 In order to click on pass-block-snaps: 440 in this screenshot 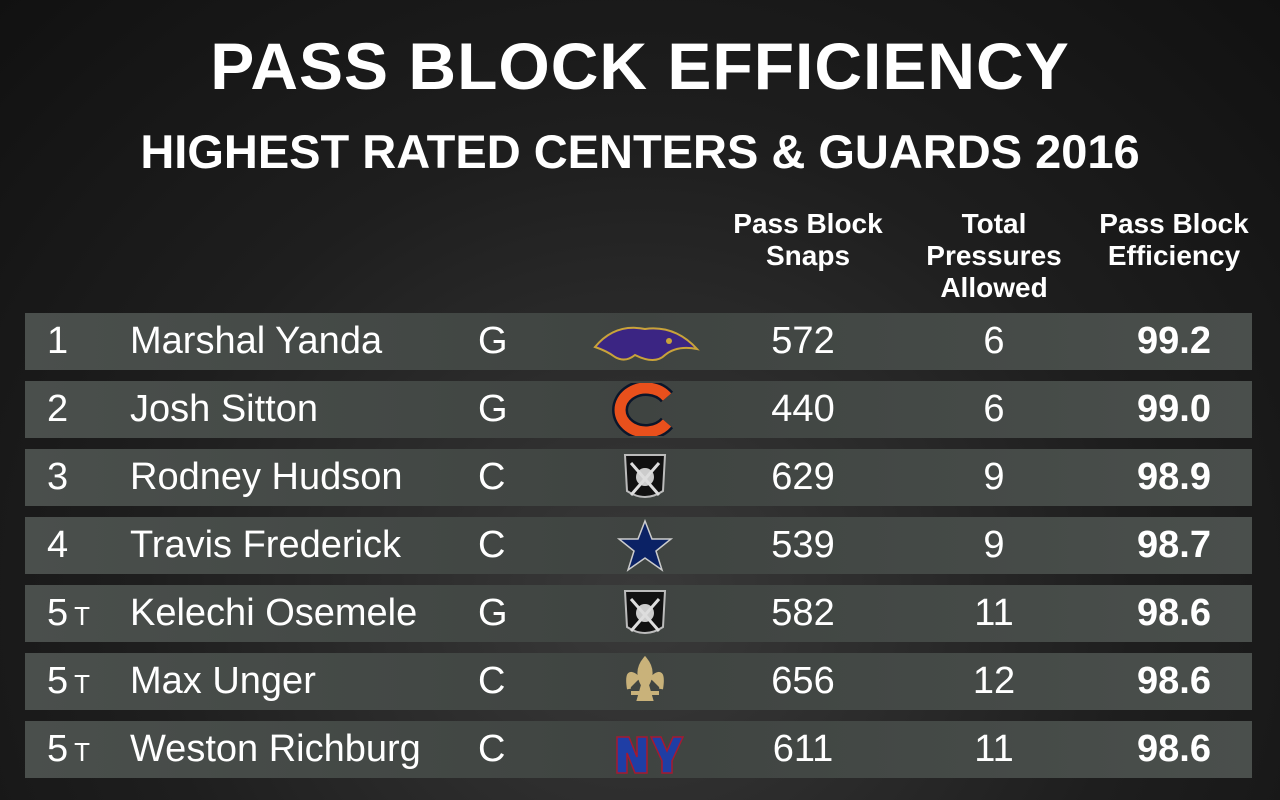, I will do `click(803, 409)`.